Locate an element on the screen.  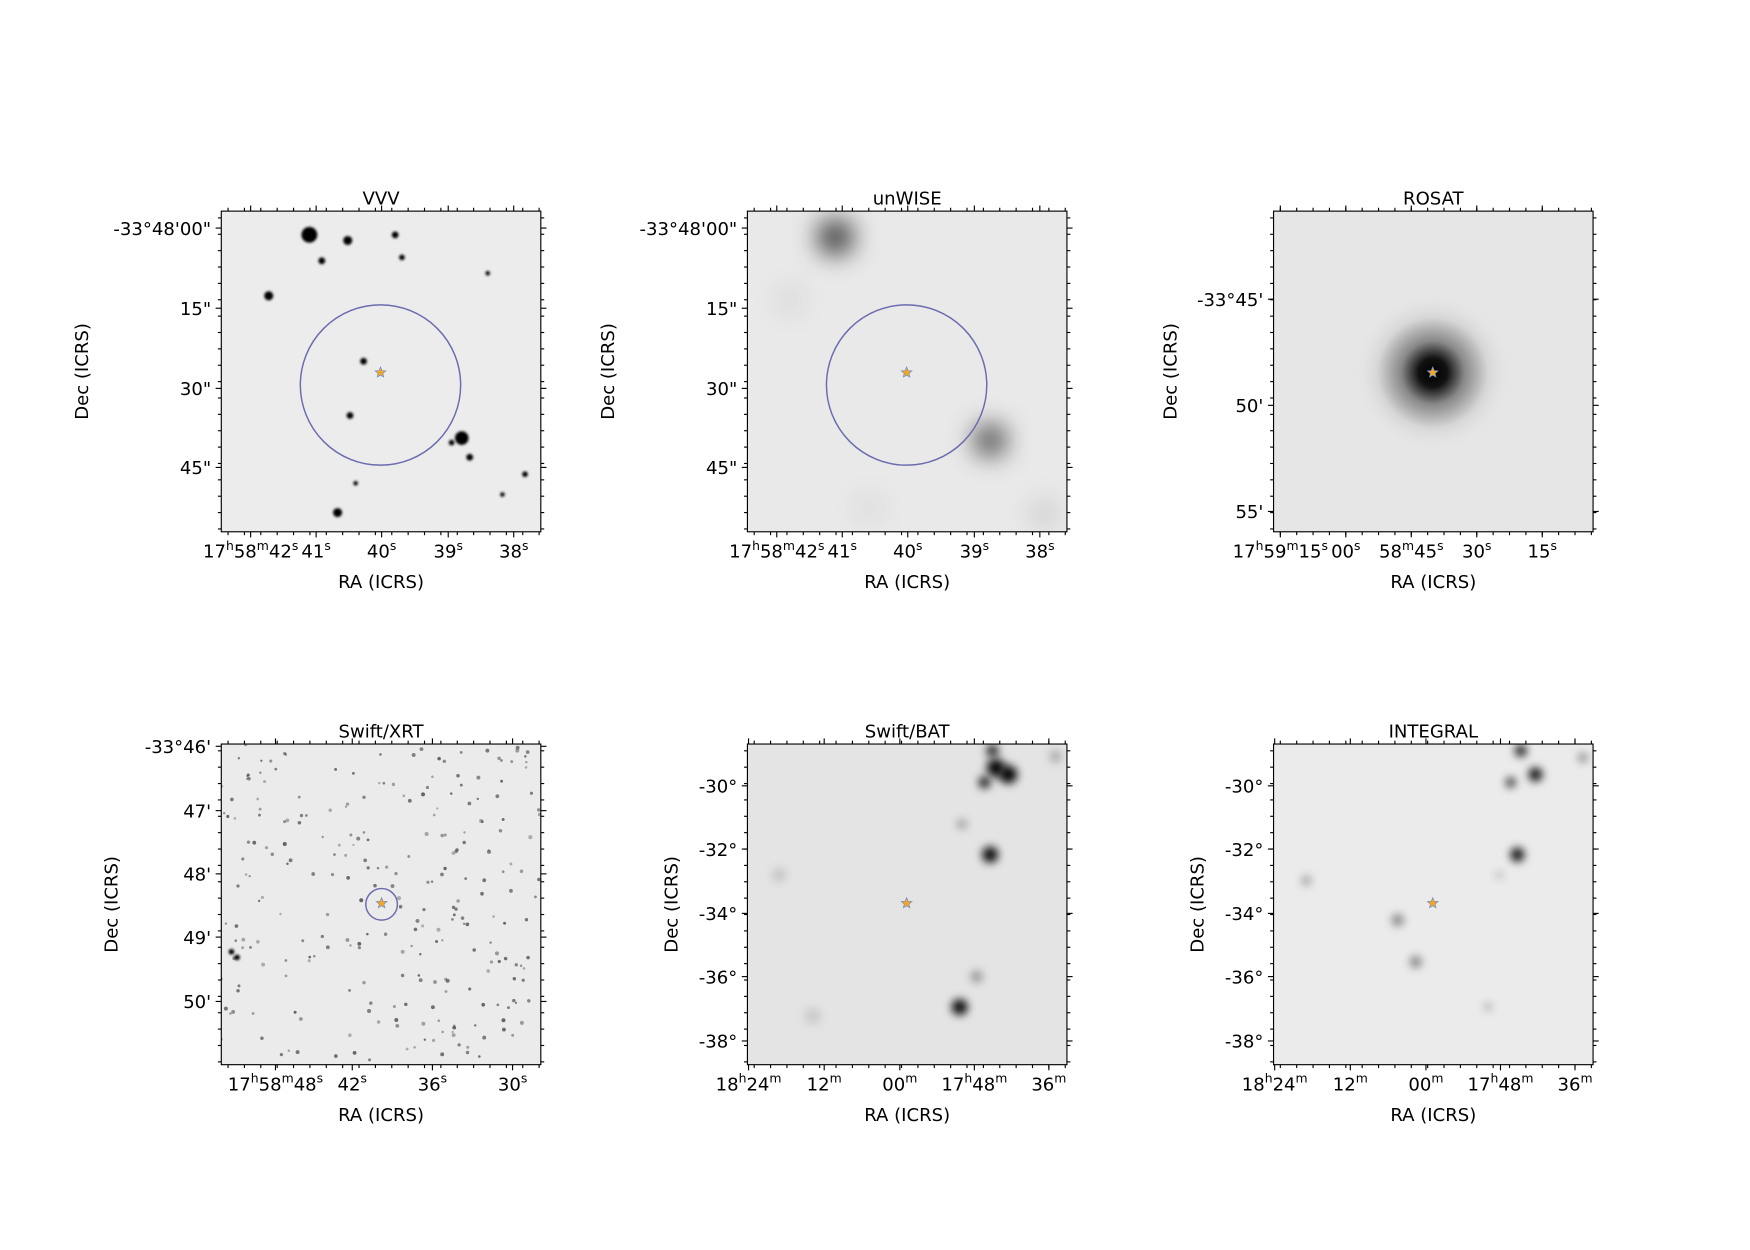
y-tick-label: -32° is located at coordinates (1244, 850).